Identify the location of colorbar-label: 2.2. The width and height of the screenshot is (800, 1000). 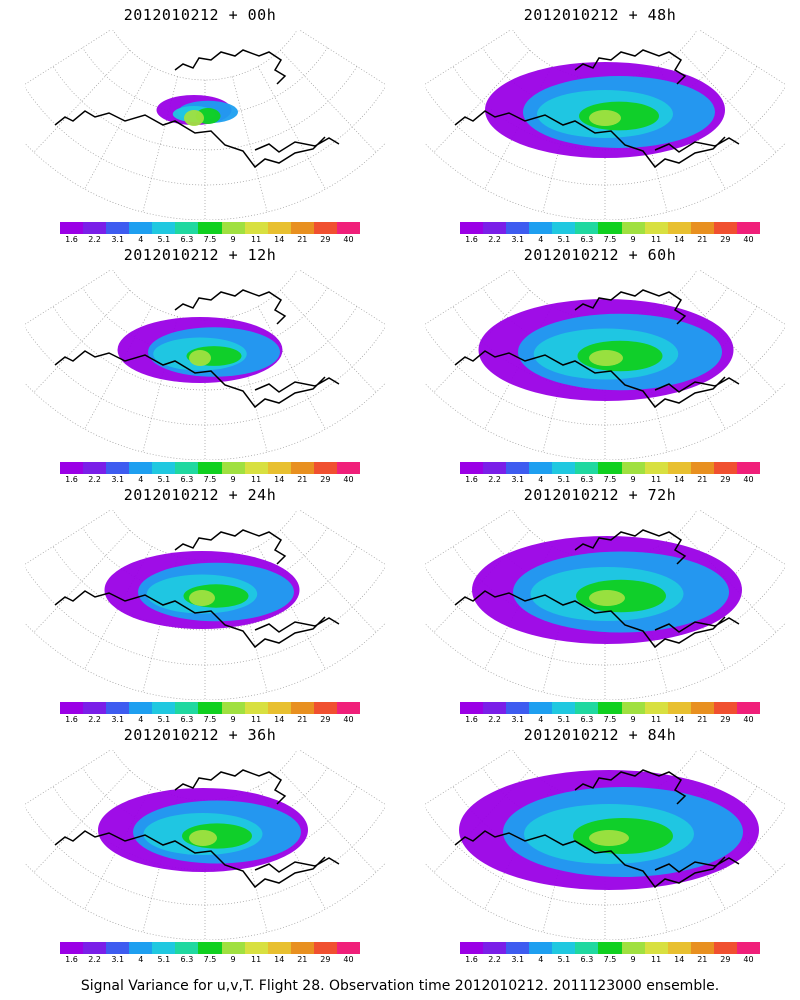
(494, 479).